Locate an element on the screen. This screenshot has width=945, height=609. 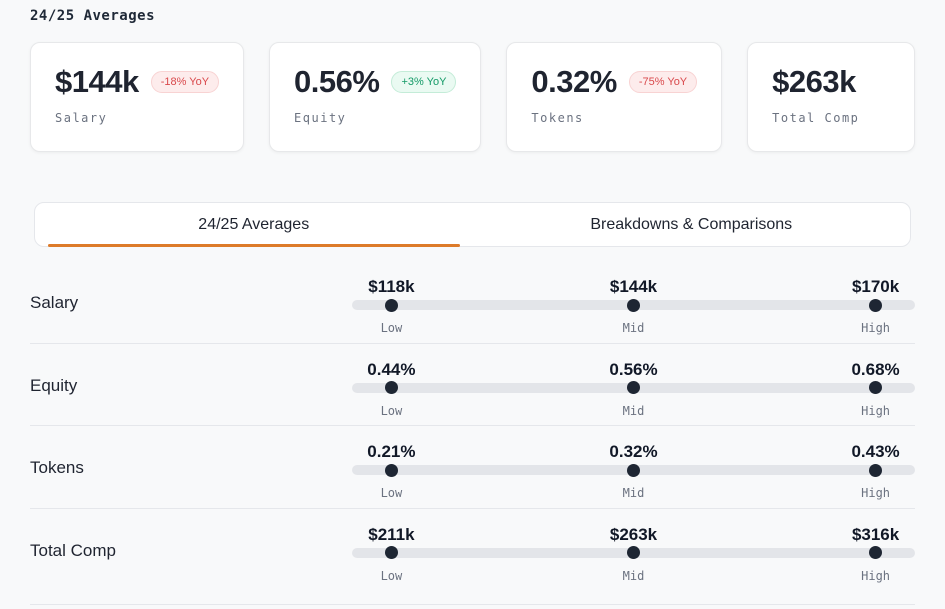
salary-range-slider: $118k Low $144k Mid $170k High is located at coordinates (633, 302).